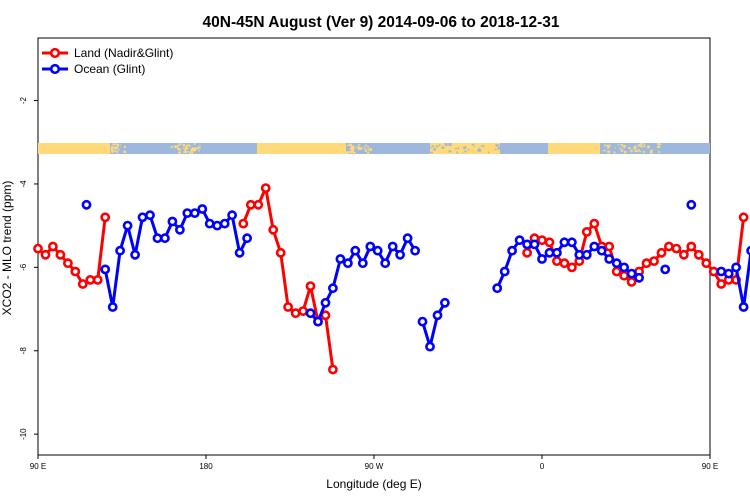  Describe the element at coordinates (123, 53) in the screenshot. I see `legend-label-land: Land (Nadir&Glint)` at that location.